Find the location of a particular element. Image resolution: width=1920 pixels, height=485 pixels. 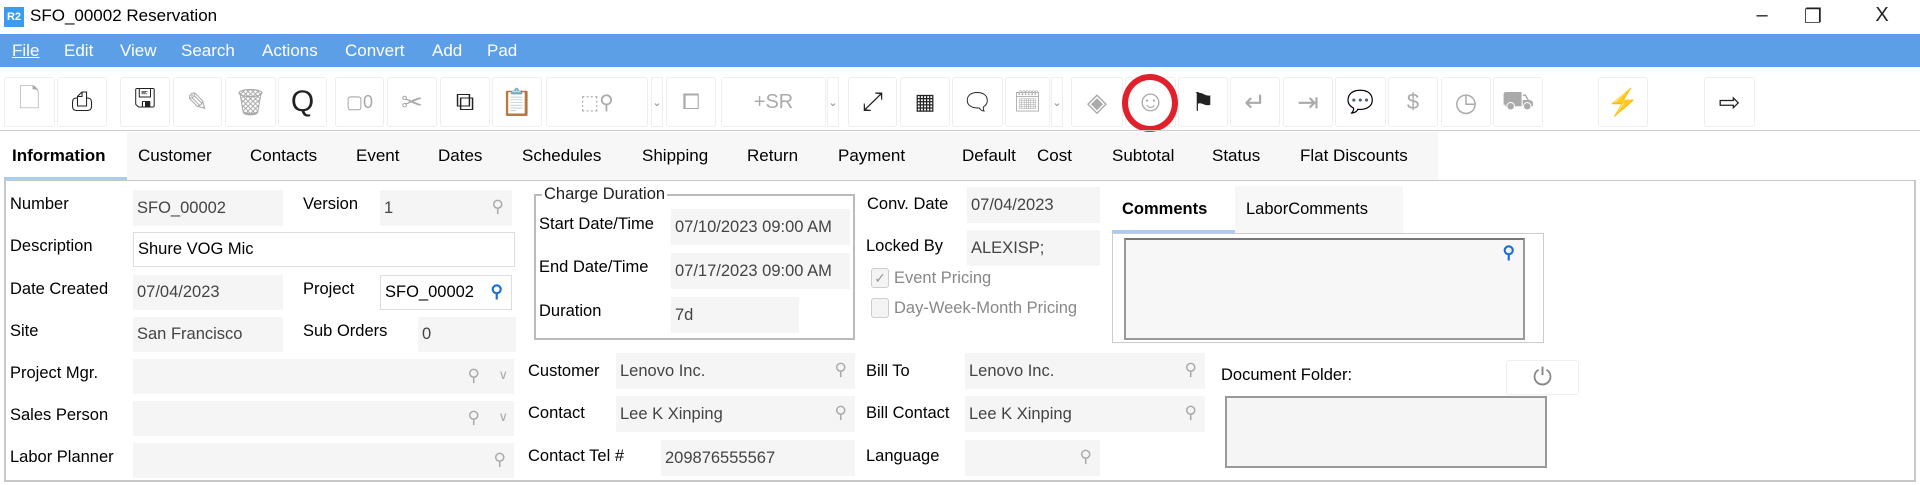

return-icon: ↵ is located at coordinates (1255, 102).